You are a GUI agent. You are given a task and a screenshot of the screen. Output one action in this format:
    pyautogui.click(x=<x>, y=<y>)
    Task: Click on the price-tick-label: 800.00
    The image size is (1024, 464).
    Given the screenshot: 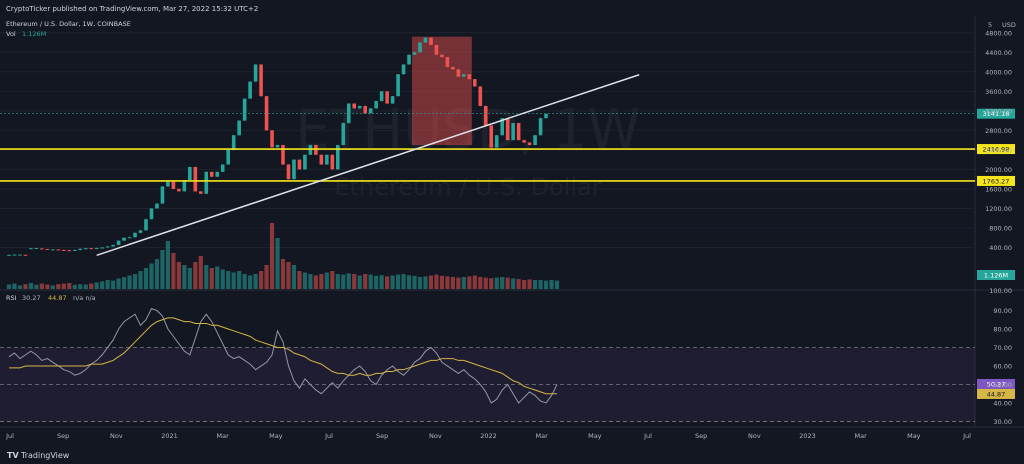 What is the action you would take?
    pyautogui.click(x=1000, y=228)
    